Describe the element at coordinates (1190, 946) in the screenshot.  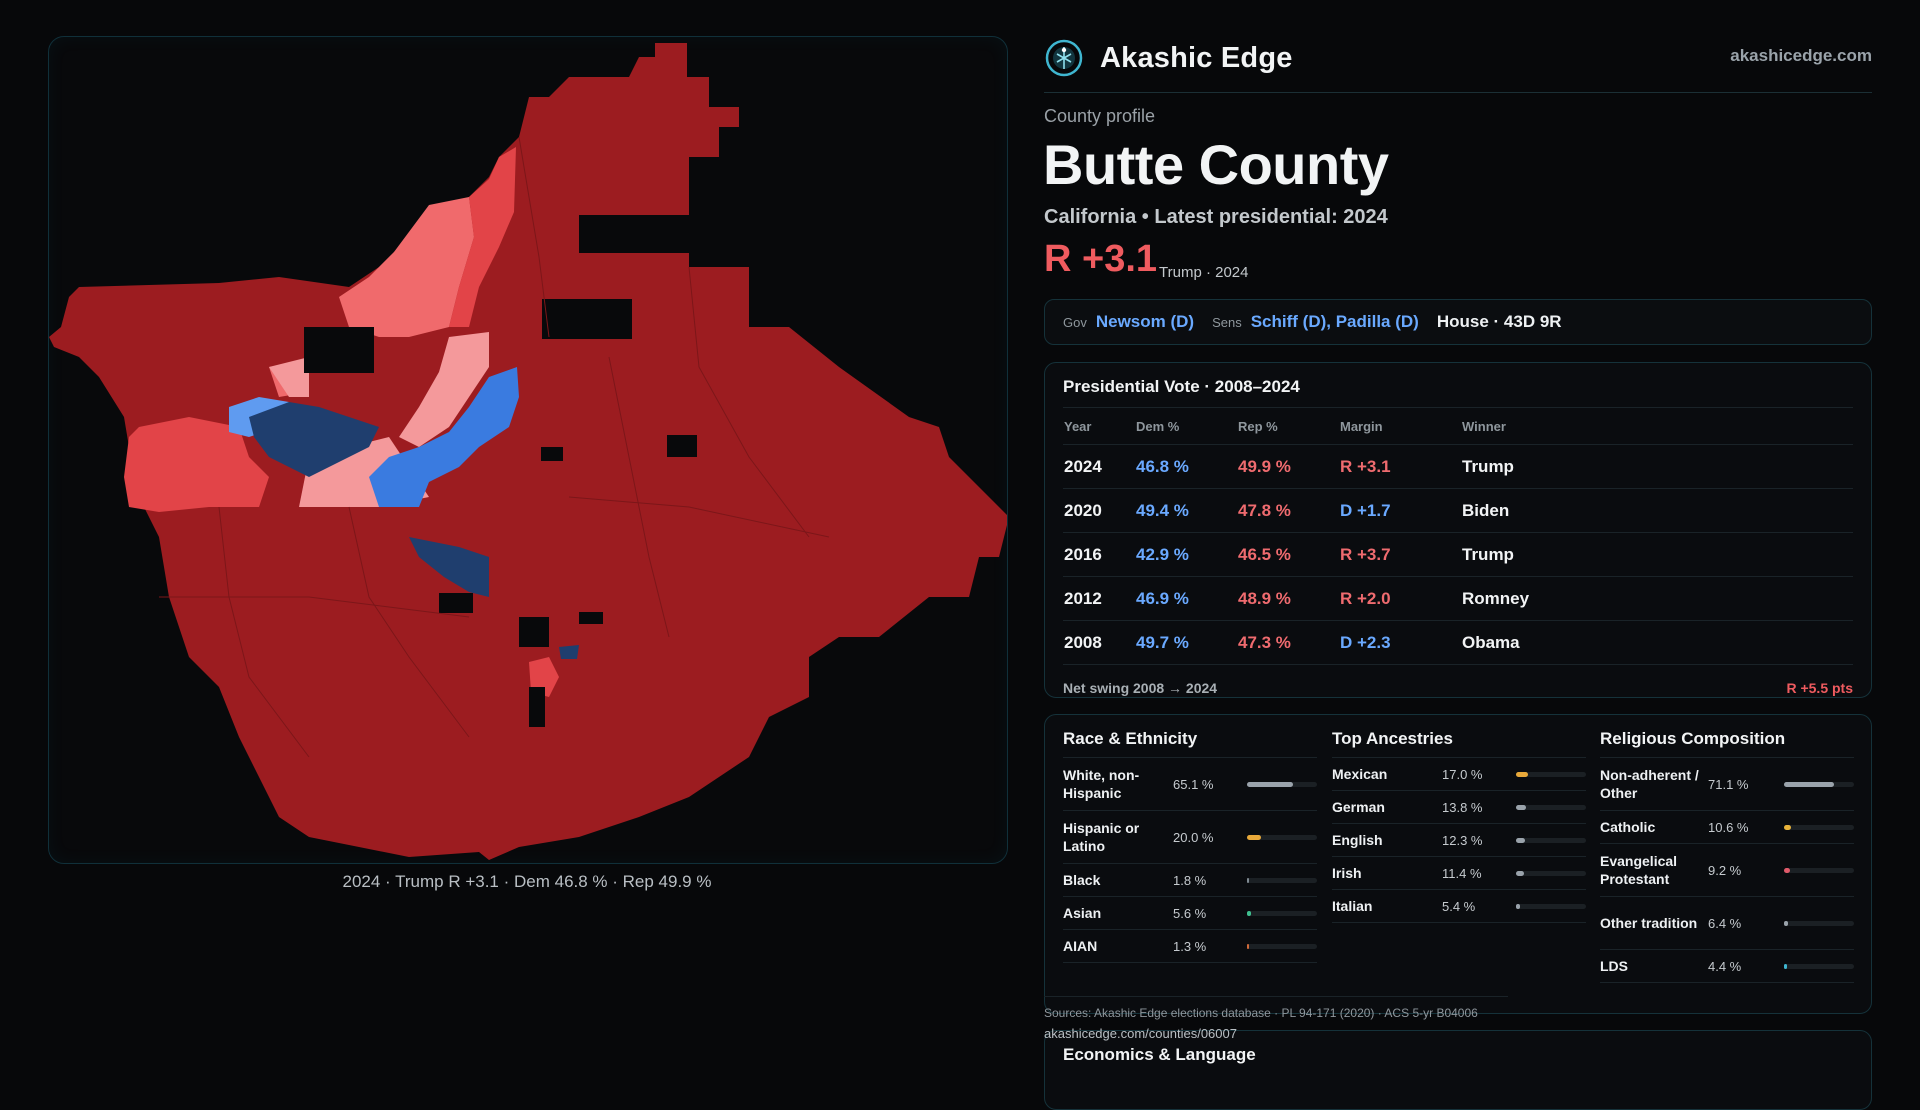
I see `race-percent: 1.3 %` at that location.